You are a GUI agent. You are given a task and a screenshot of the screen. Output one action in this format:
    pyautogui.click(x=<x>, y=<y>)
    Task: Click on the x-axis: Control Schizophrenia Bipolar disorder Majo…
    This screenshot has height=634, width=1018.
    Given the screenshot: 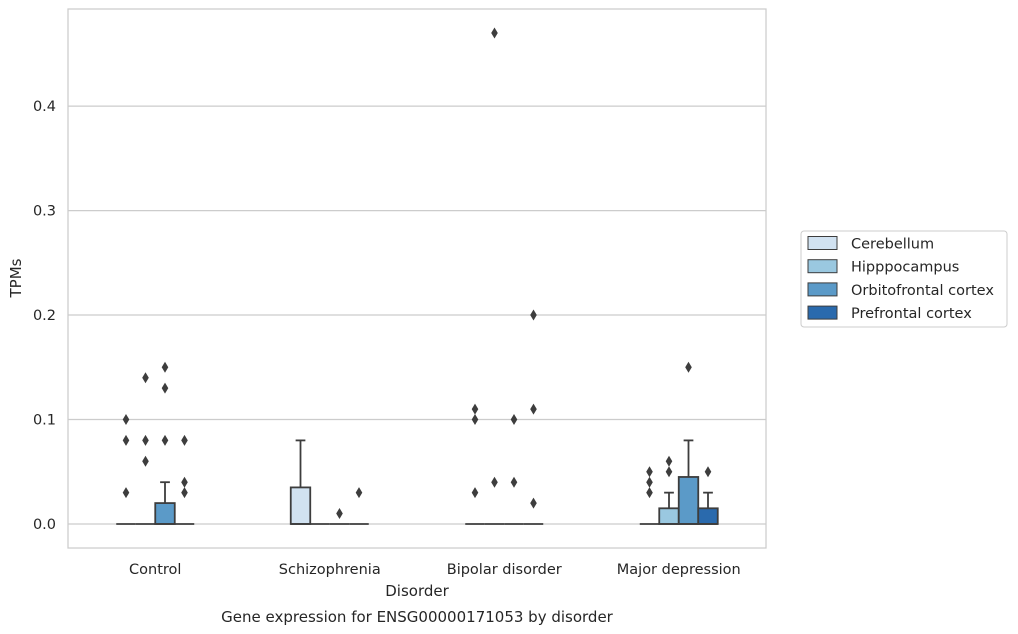 What is the action you would take?
    pyautogui.click(x=435, y=570)
    